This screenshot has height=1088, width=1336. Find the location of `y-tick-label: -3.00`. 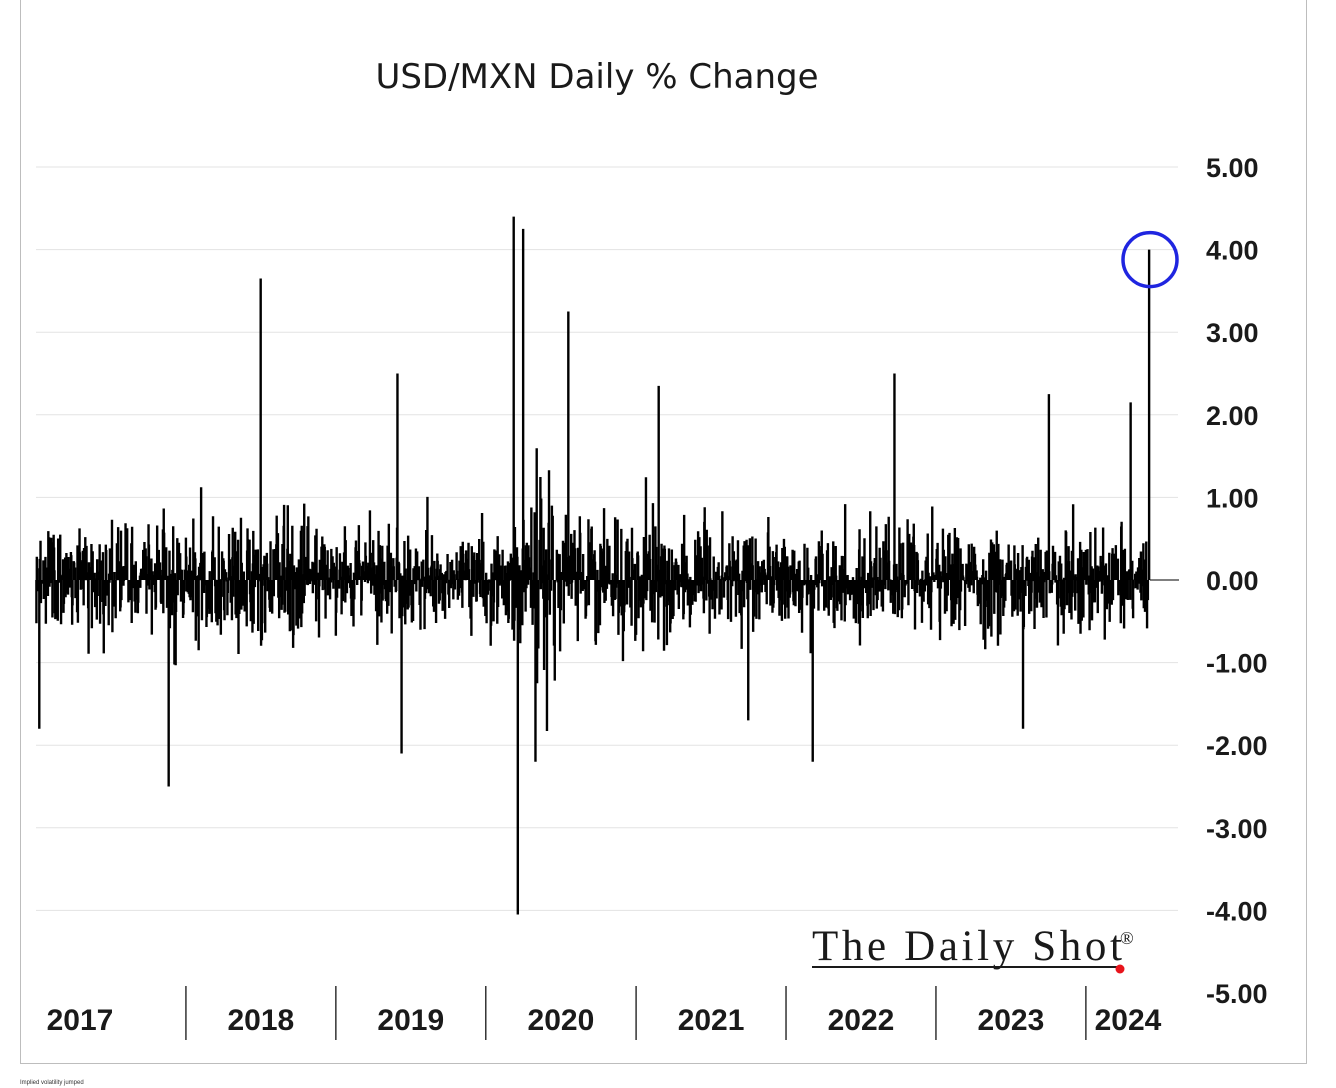

y-tick-label: -3.00 is located at coordinates (1237, 829).